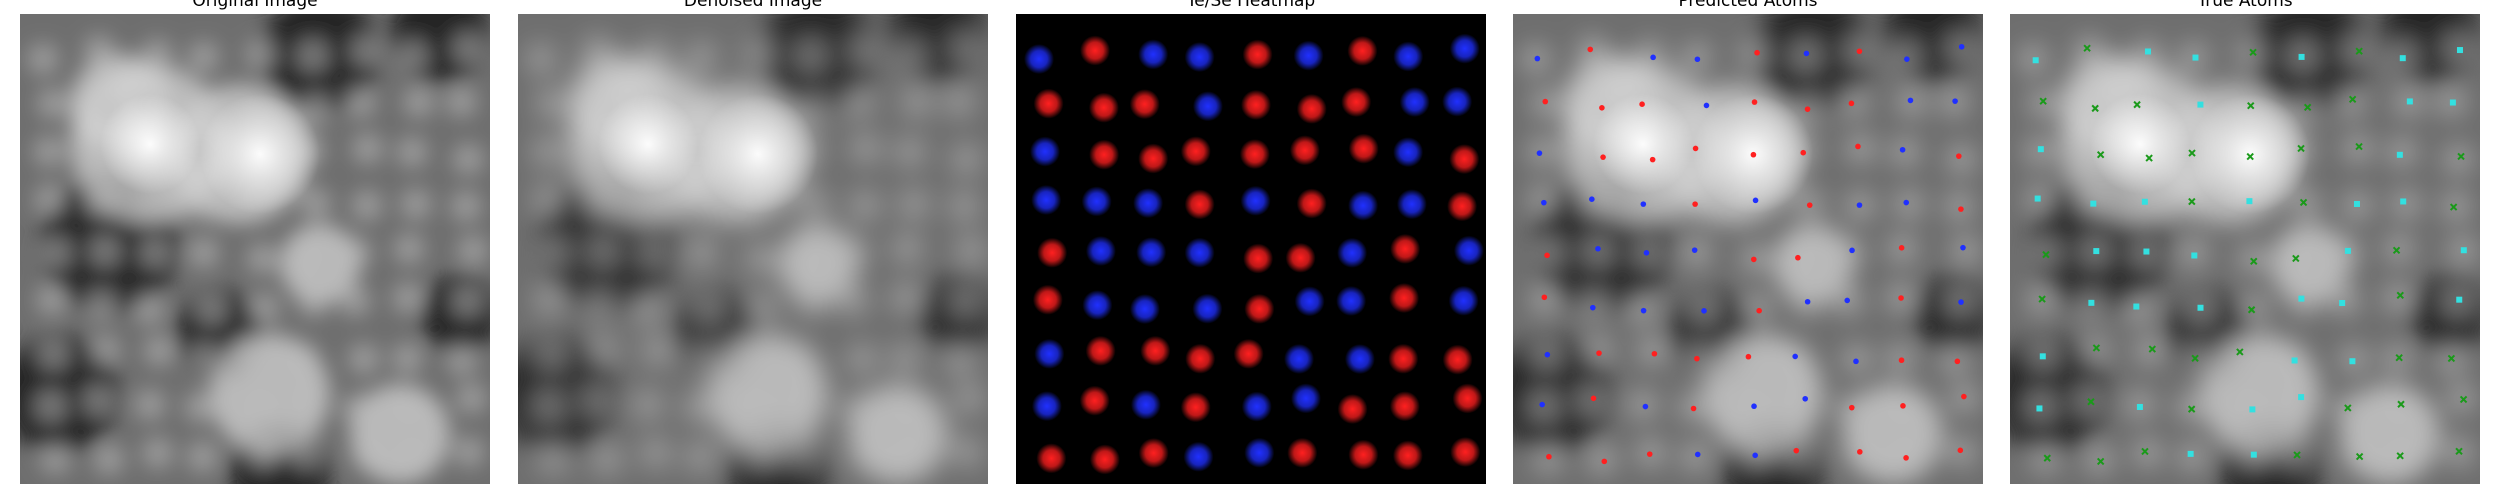 The height and width of the screenshot is (500, 2500). What do you see at coordinates (1748, 5) in the screenshot?
I see `panel-title-predicted: Predicted Atoms` at bounding box center [1748, 5].